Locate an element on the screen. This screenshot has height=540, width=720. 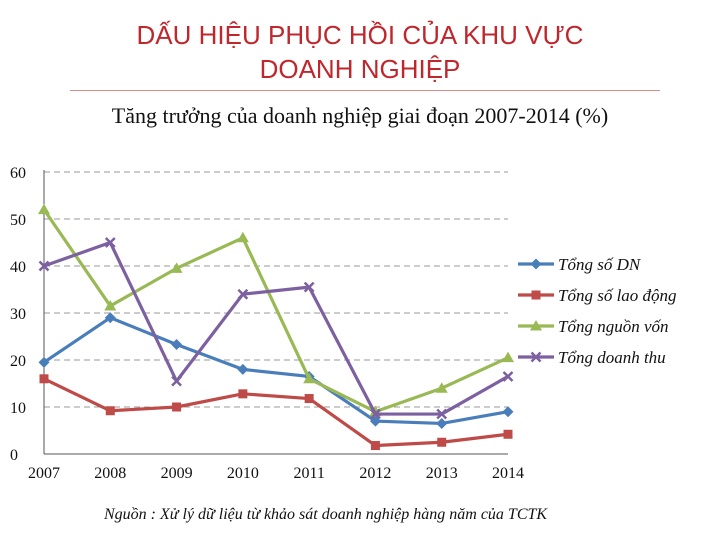
x-tick-label: 2008 is located at coordinates (110, 473).